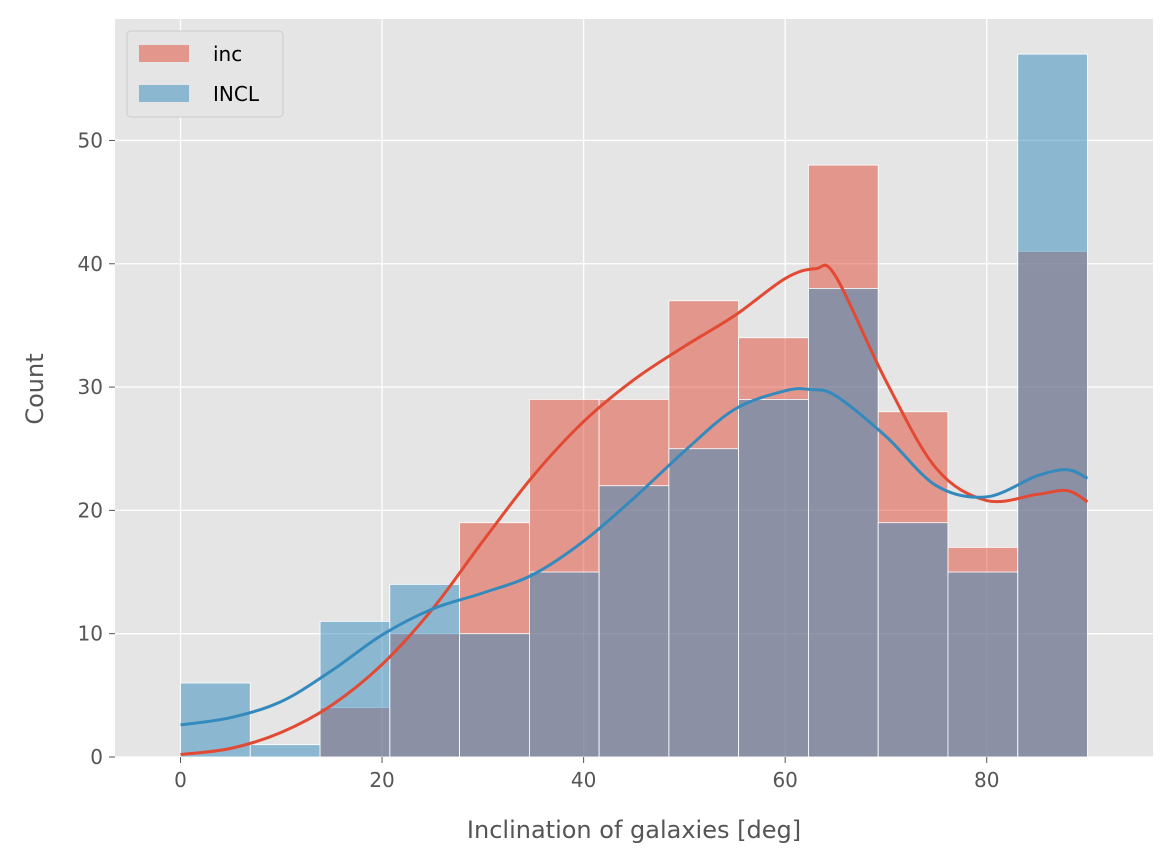  What do you see at coordinates (180, 780) in the screenshot?
I see `x-tick-label: 0` at bounding box center [180, 780].